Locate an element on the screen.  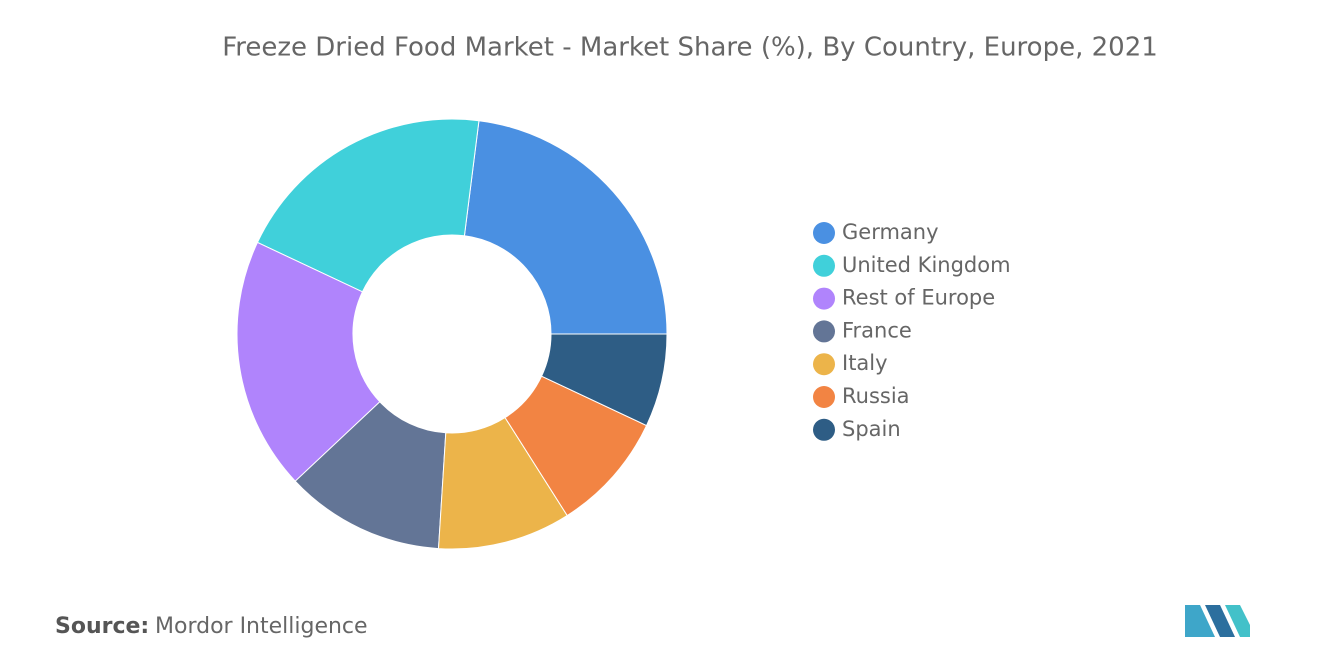
legend-label: United Kingdom is located at coordinates (926, 265).